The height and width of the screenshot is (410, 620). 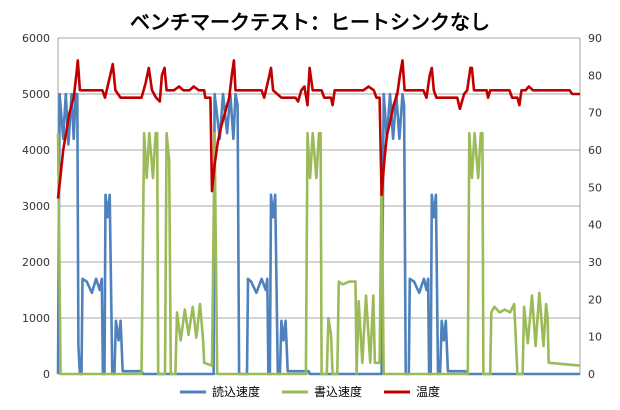 I want to click on y-right-tick-label: 50, so click(x=595, y=187).